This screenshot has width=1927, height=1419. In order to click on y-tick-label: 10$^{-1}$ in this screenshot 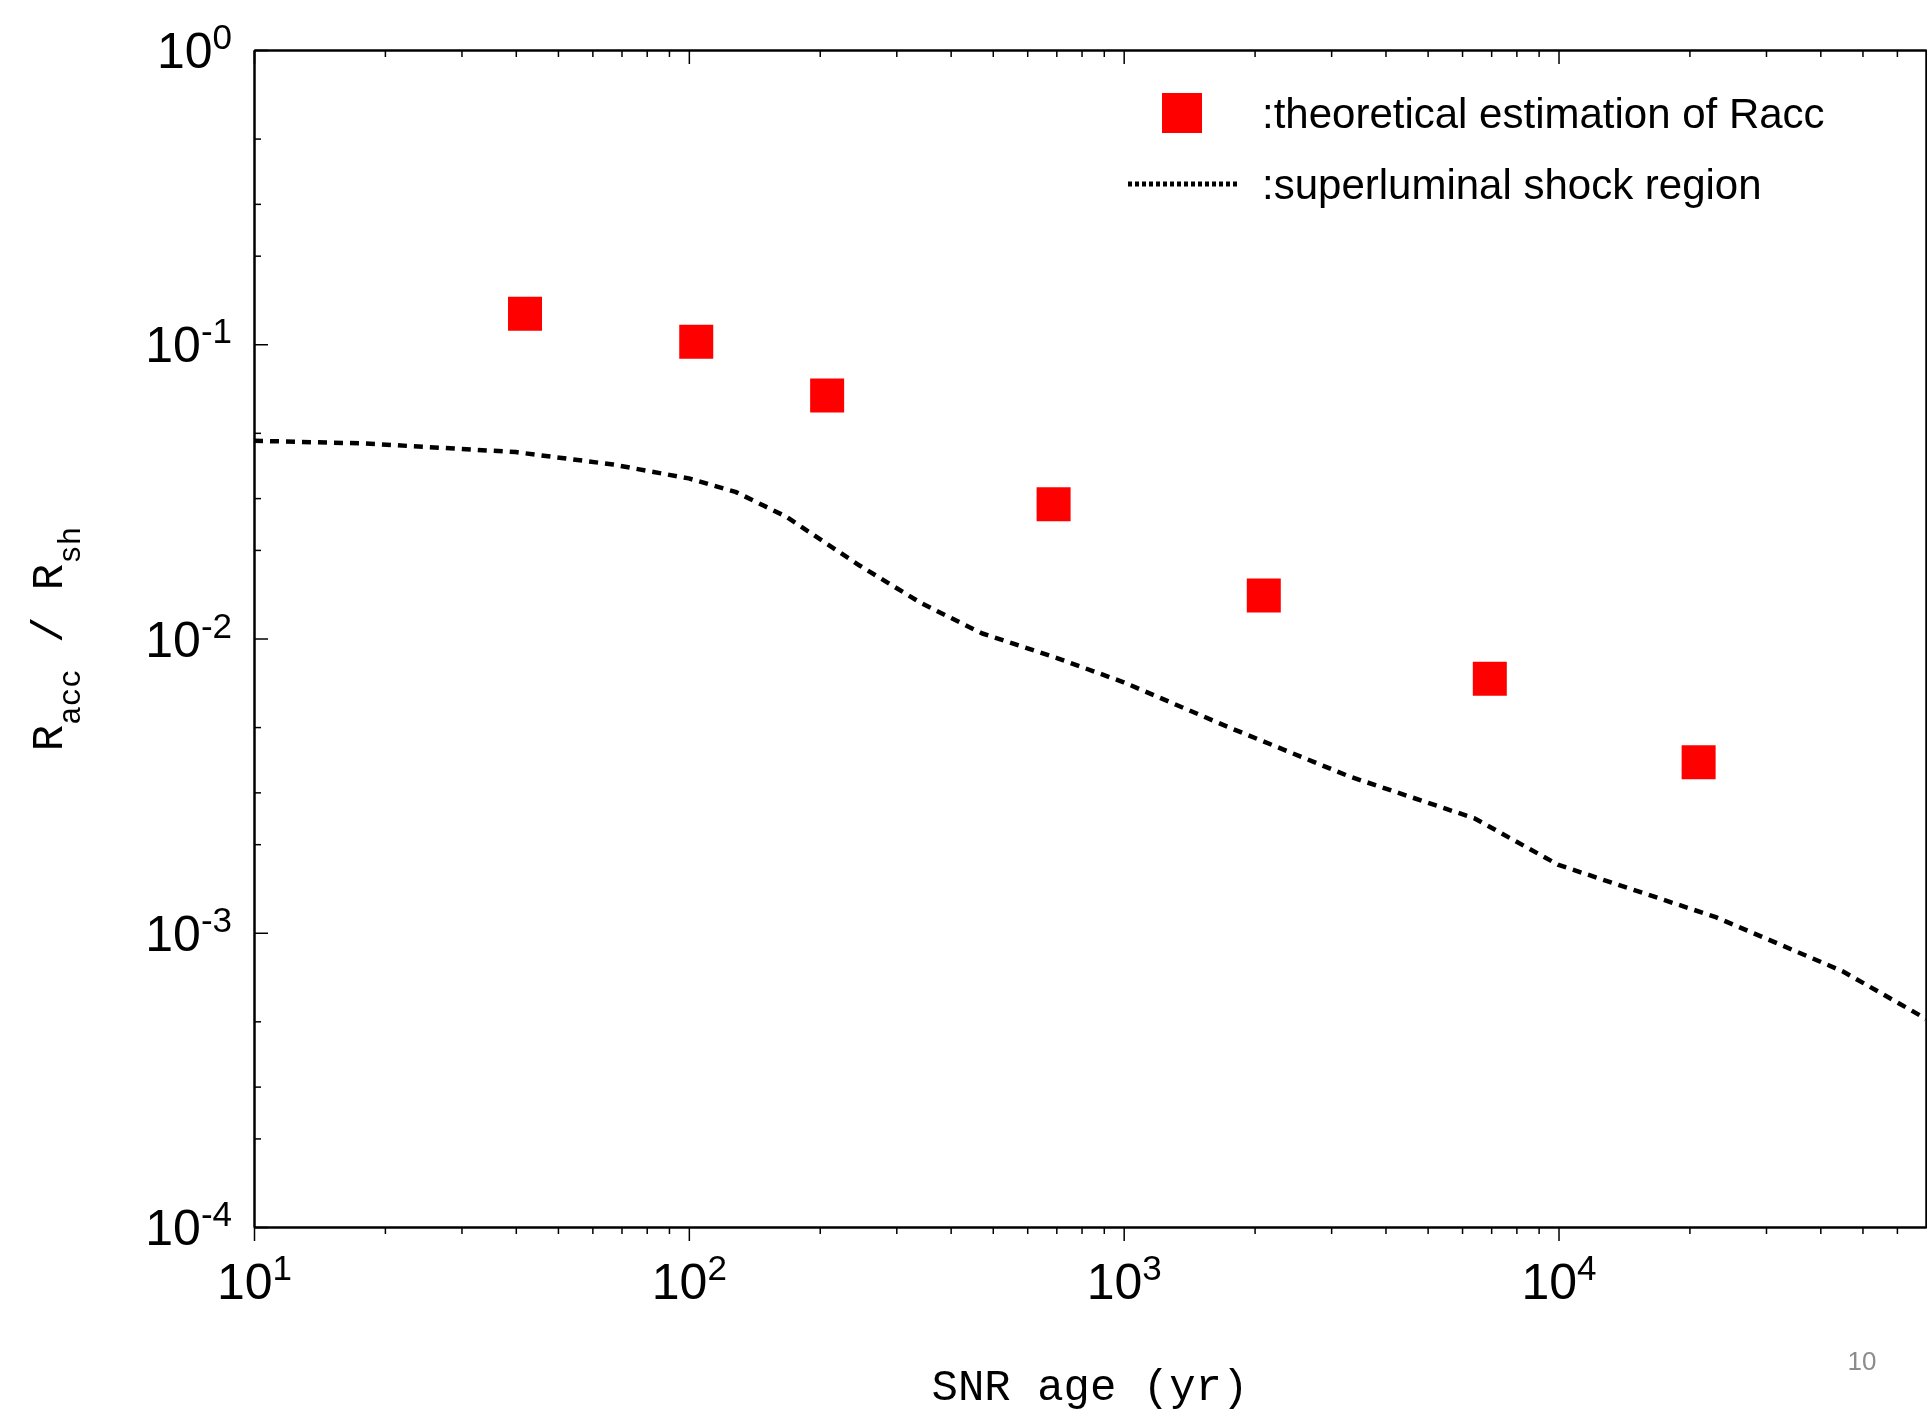, I will do `click(188, 342)`.